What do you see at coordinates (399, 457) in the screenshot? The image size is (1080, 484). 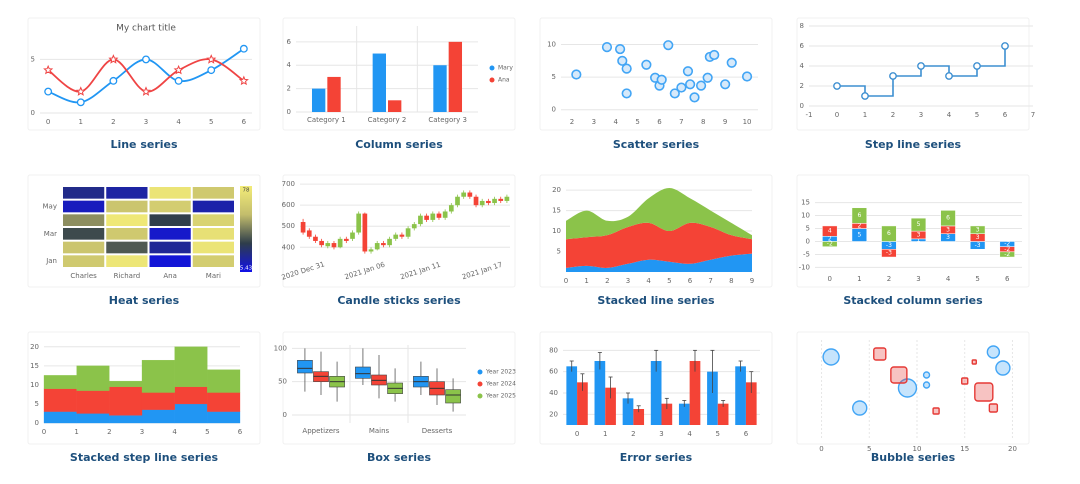 I see `caption: Box series` at bounding box center [399, 457].